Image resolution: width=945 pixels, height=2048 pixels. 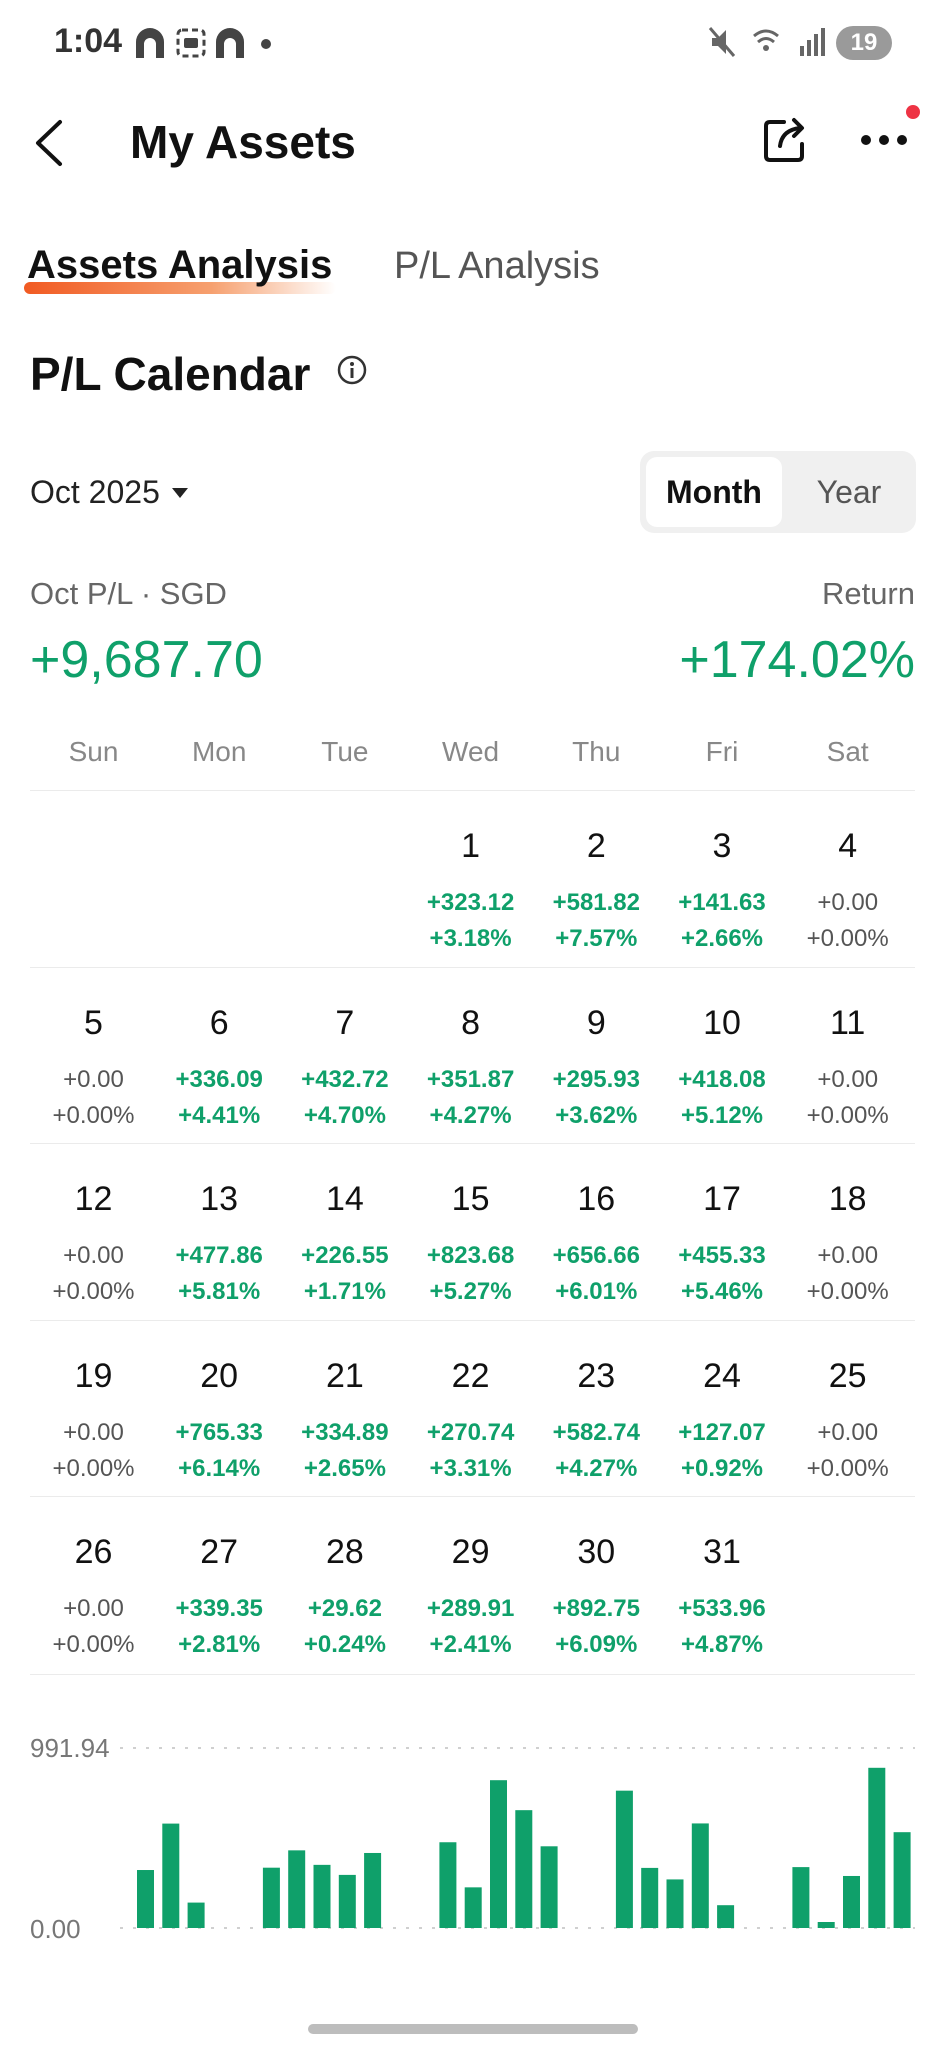 I want to click on day-number: 14, so click(x=344, y=1199).